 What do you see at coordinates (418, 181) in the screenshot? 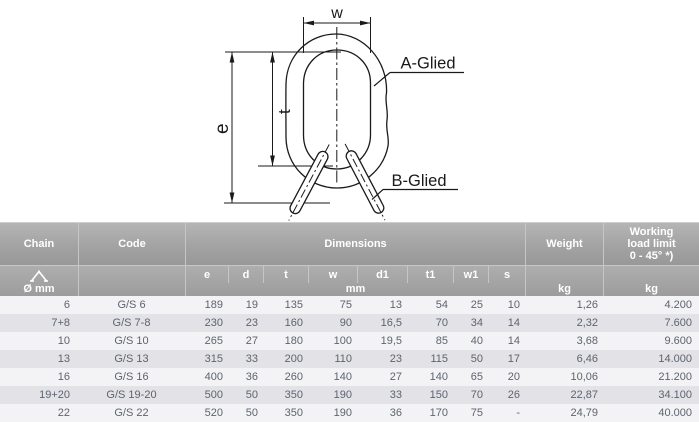
I see `b-glied-label: B-Glied` at bounding box center [418, 181].